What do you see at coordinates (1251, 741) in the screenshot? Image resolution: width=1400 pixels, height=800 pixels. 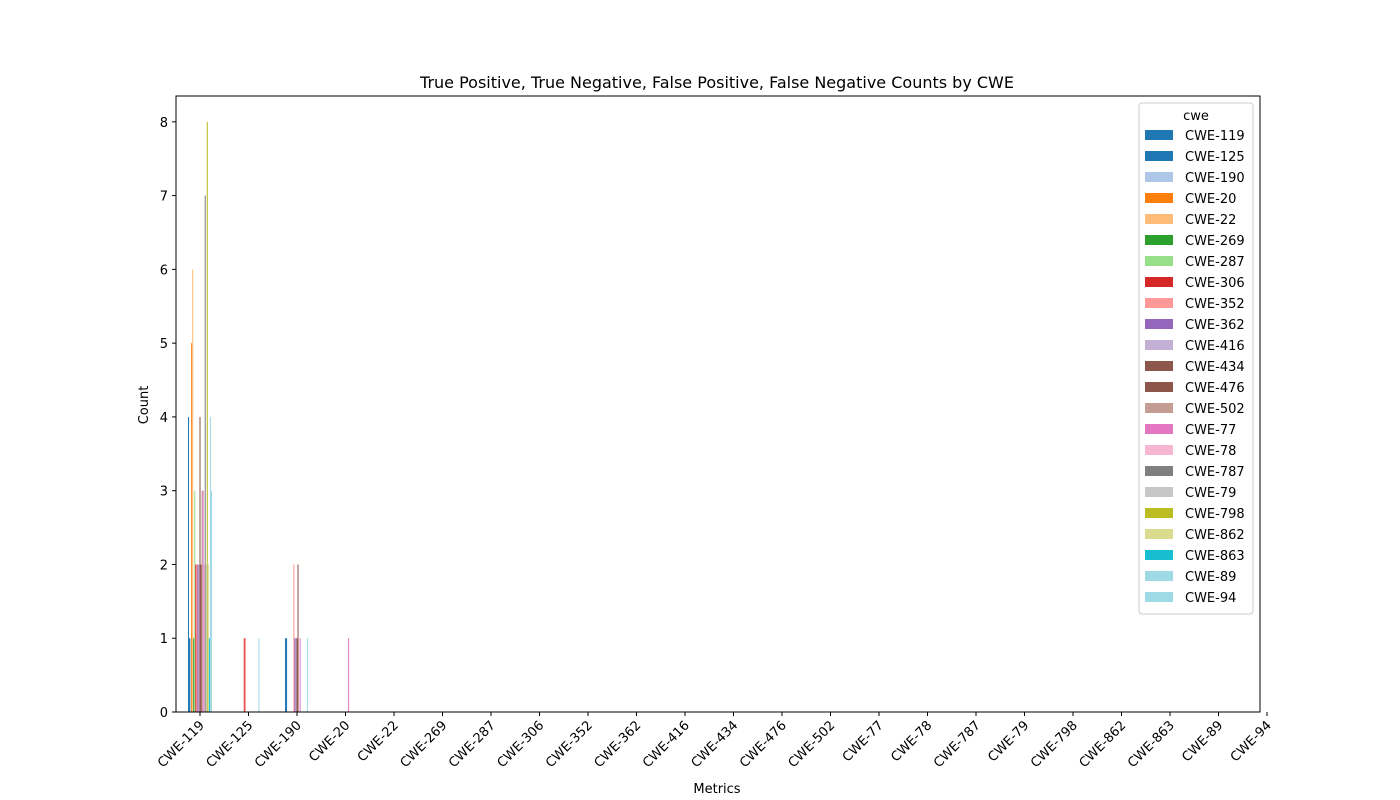 I see `x-tick-label: CWE-94` at bounding box center [1251, 741].